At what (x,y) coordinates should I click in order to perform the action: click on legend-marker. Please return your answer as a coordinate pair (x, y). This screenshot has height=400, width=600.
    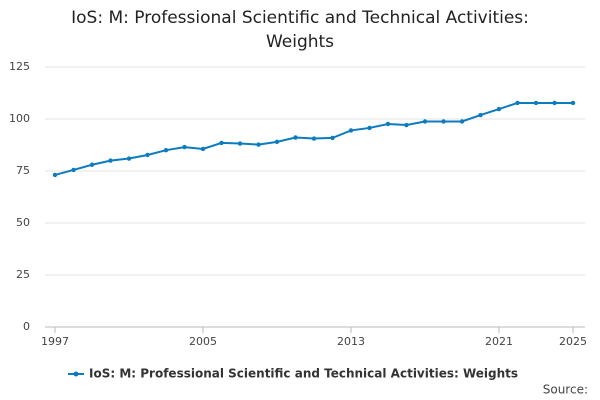
    Looking at the image, I should click on (76, 374).